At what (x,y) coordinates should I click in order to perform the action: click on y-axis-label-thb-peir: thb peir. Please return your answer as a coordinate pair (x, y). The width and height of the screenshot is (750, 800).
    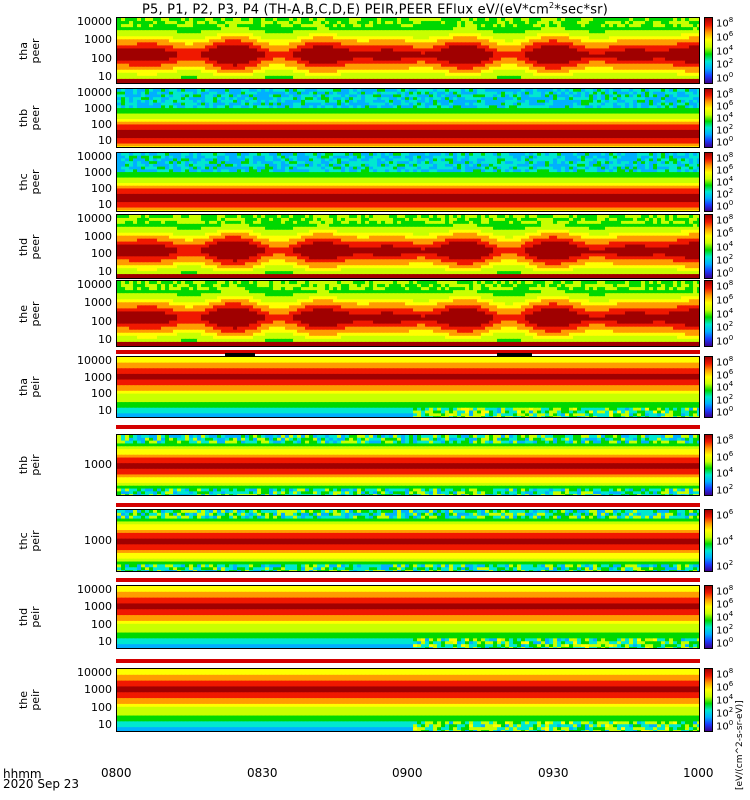
    Looking at the image, I should click on (29, 465).